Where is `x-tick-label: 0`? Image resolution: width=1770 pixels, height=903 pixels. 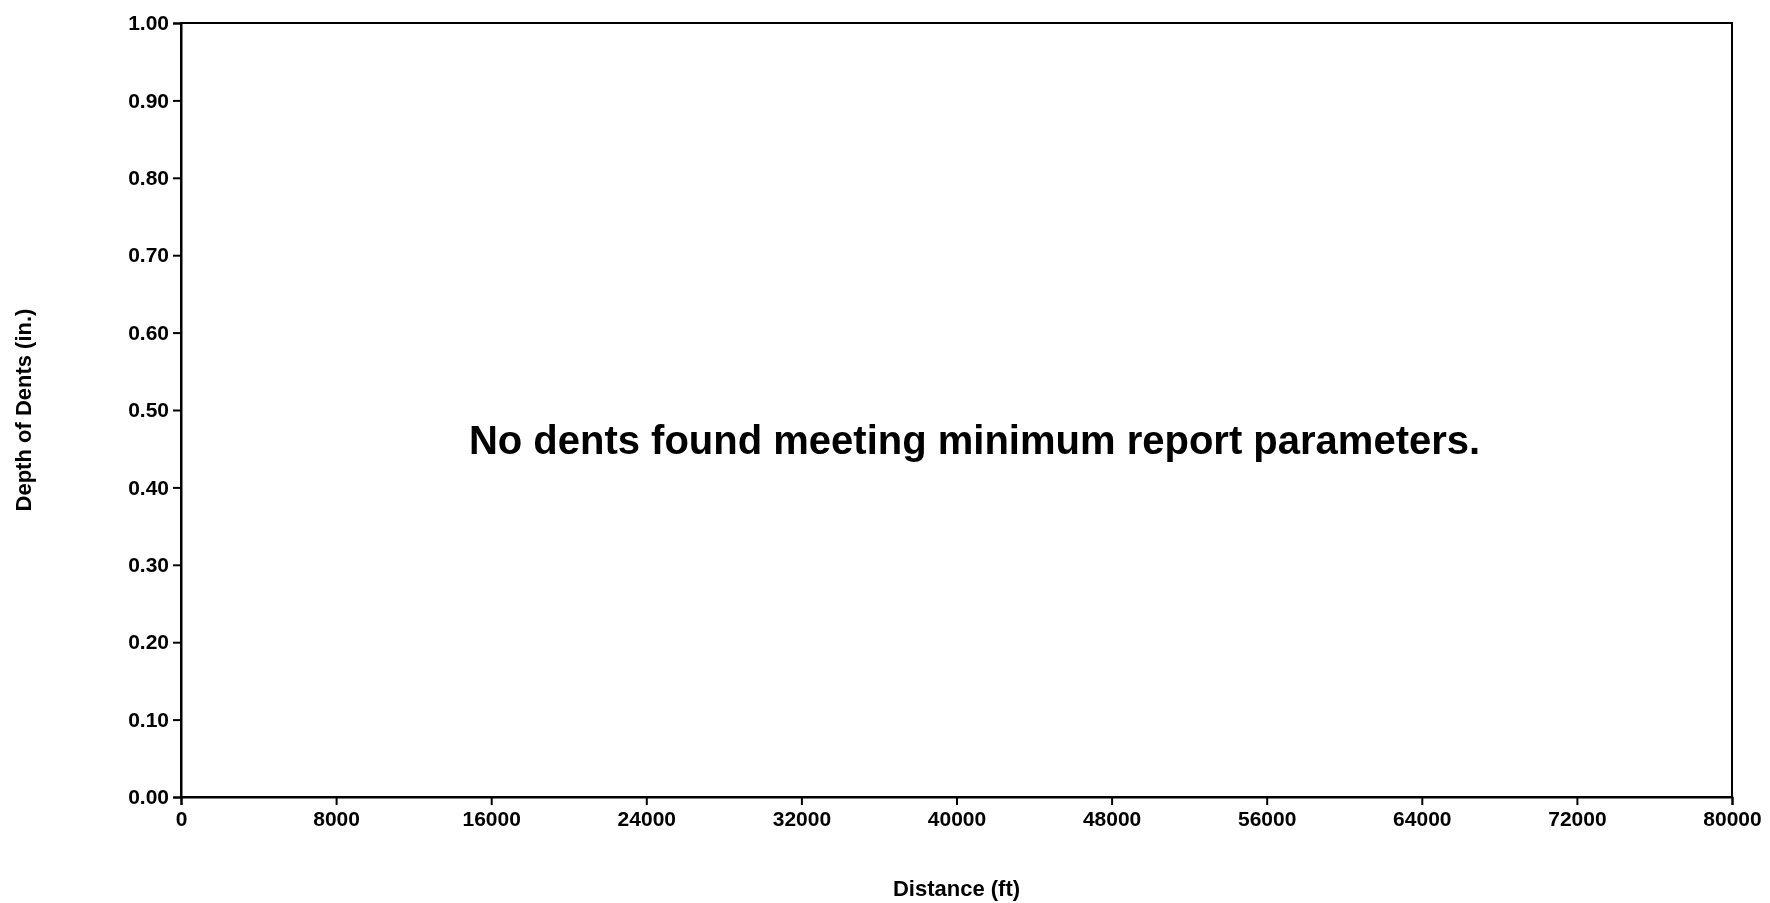 x-tick-label: 0 is located at coordinates (181, 818).